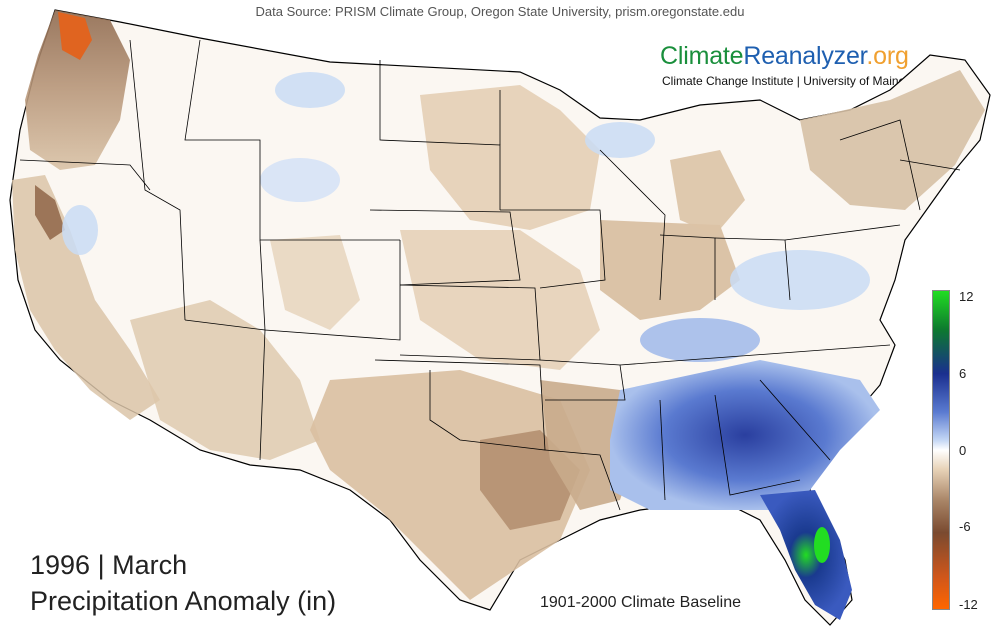  What do you see at coordinates (77, 90) in the screenshot?
I see `pacific-northwest-dry-region` at bounding box center [77, 90].